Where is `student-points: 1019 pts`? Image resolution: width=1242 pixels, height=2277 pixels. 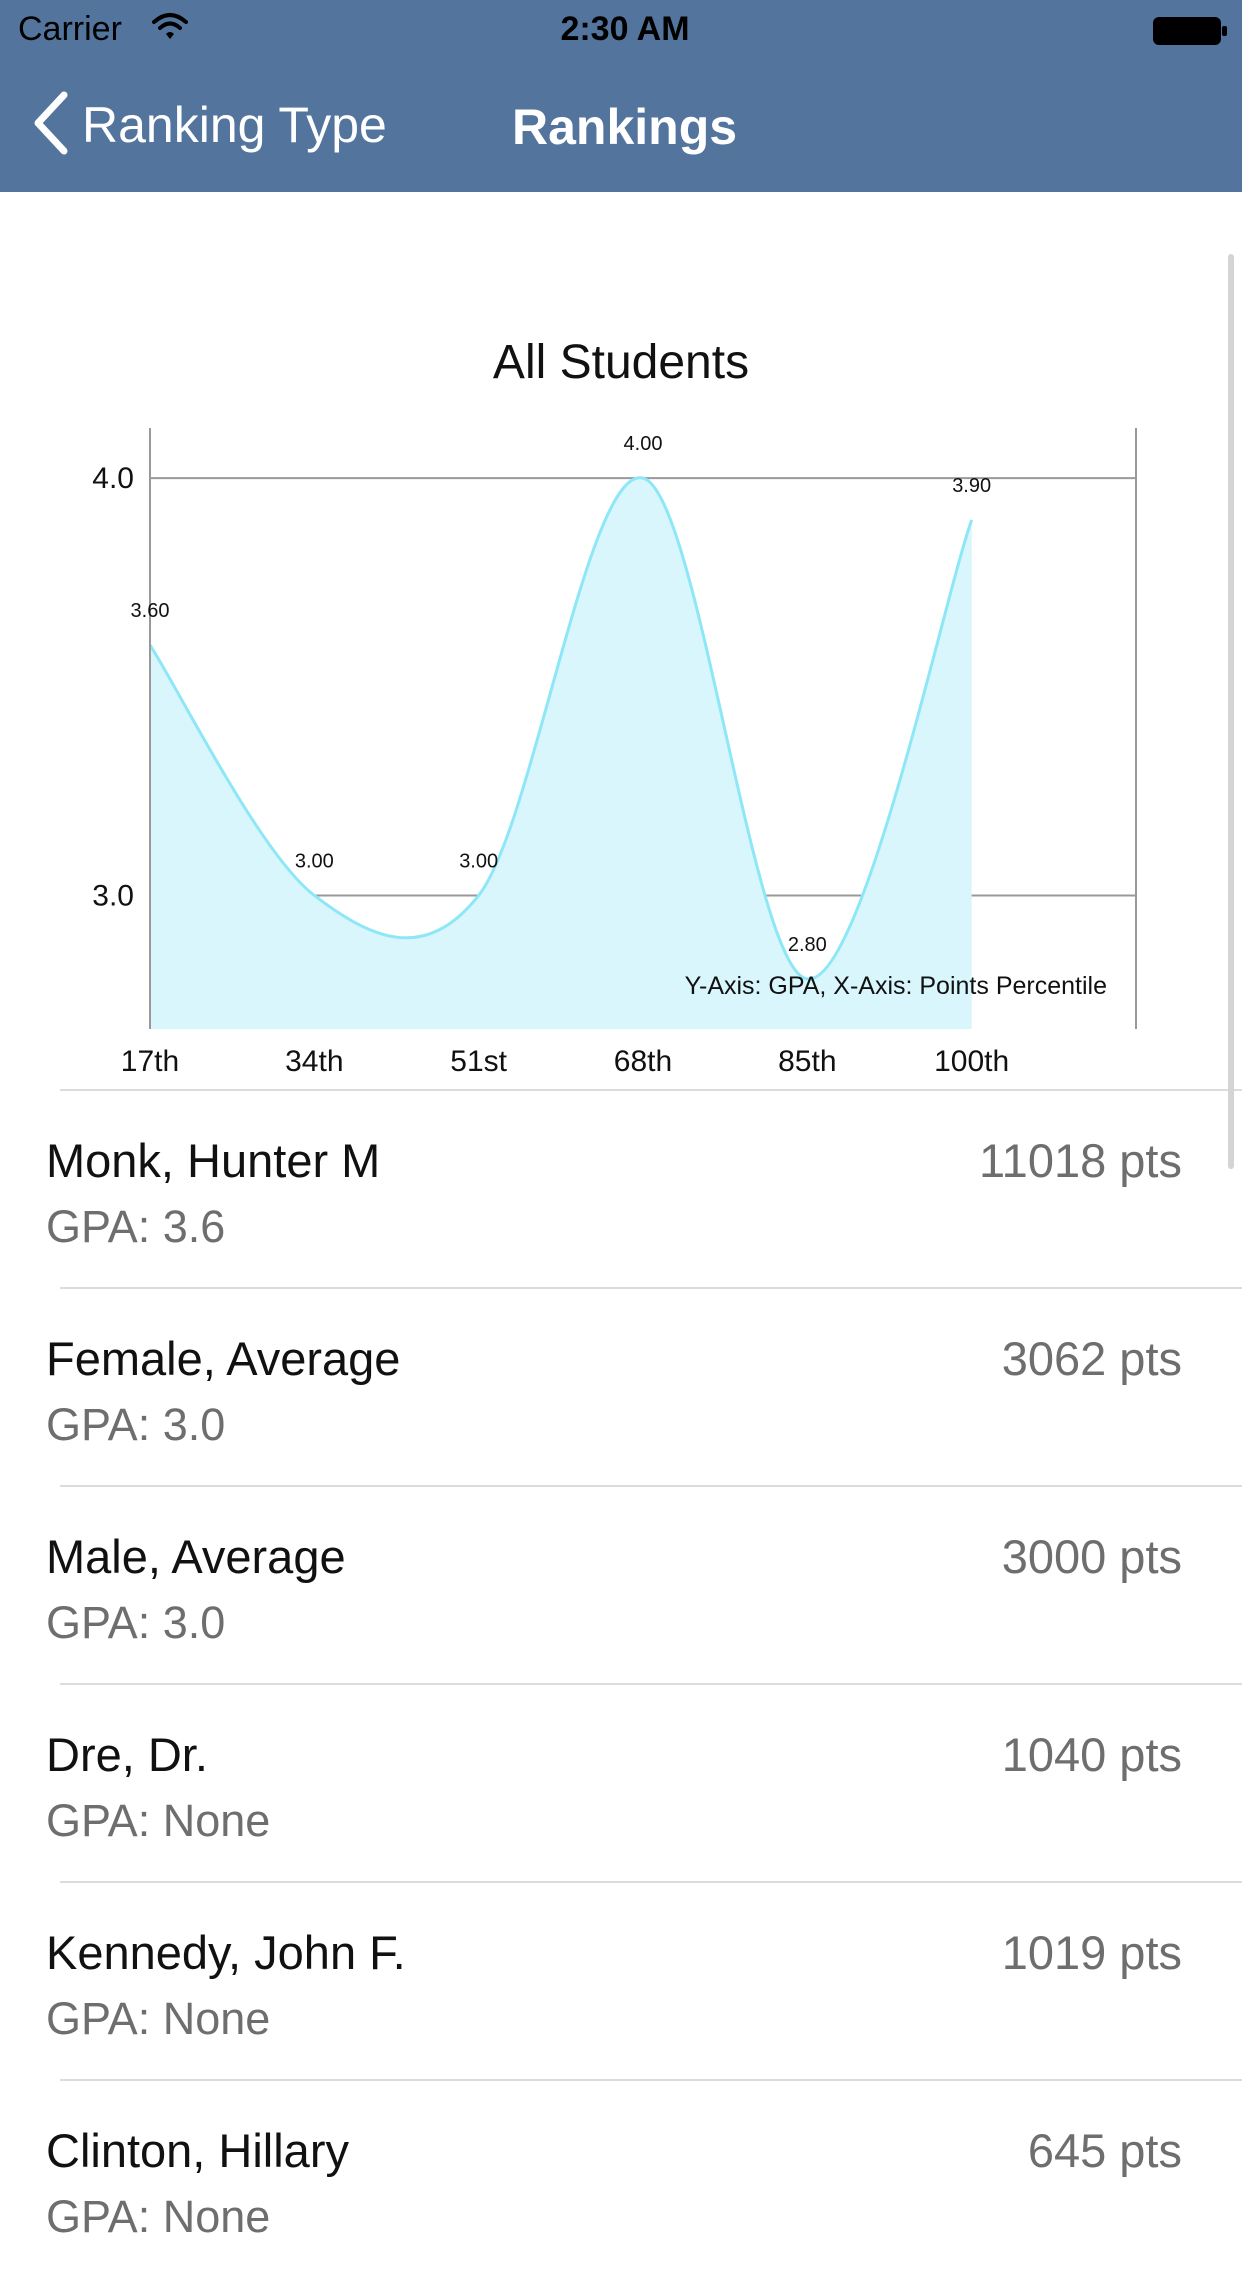
student-points: 1019 pts is located at coordinates (1091, 1952).